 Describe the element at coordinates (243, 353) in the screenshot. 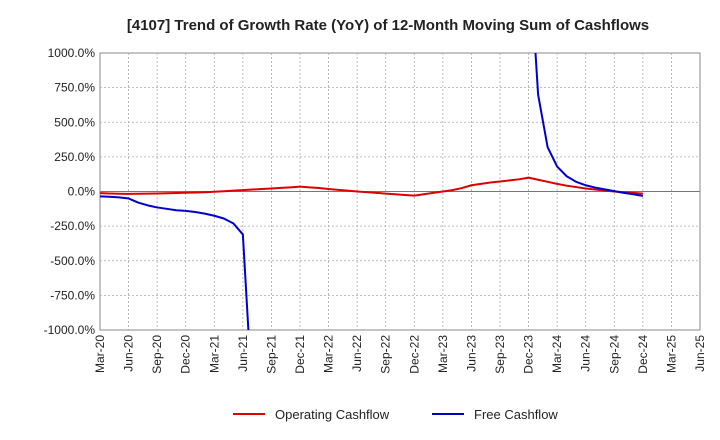

I see `x-tick-label: Jun-21` at that location.